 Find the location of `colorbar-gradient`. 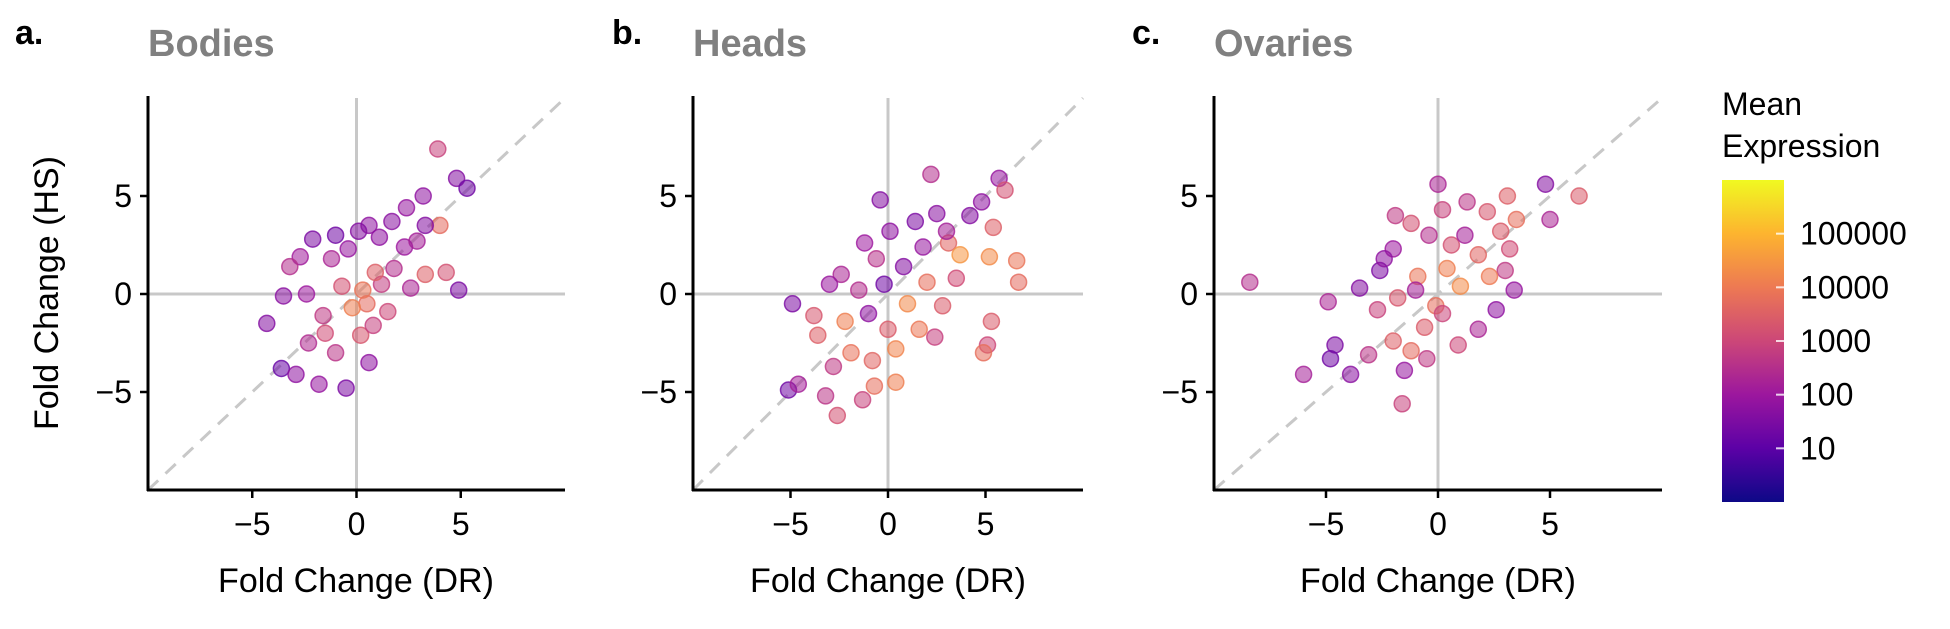

colorbar-gradient is located at coordinates (1753, 341).